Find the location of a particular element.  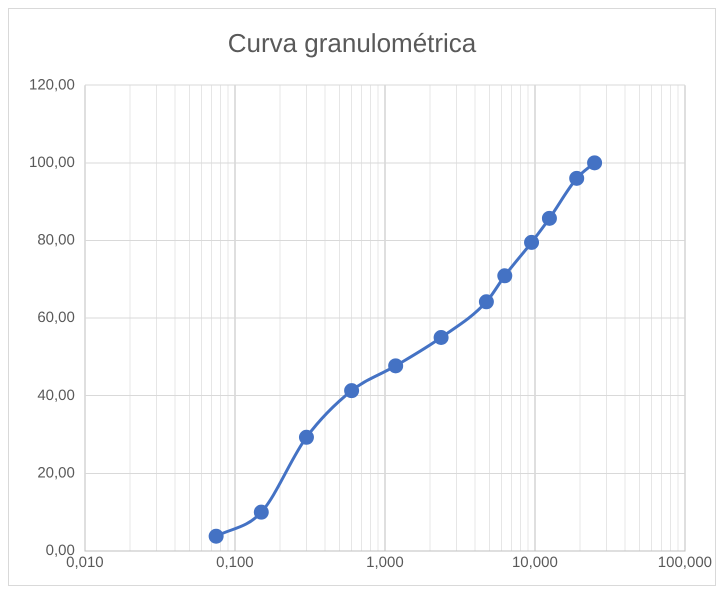

y-tick-label: 80,00 is located at coordinates (56, 240).